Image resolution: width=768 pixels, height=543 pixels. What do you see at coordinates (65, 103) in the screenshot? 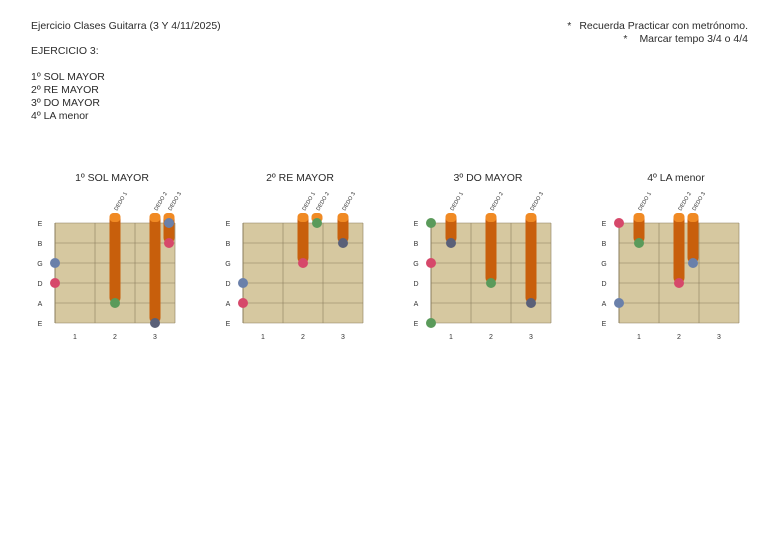
I see `exercise-item: 3º DO MAYOR` at bounding box center [65, 103].